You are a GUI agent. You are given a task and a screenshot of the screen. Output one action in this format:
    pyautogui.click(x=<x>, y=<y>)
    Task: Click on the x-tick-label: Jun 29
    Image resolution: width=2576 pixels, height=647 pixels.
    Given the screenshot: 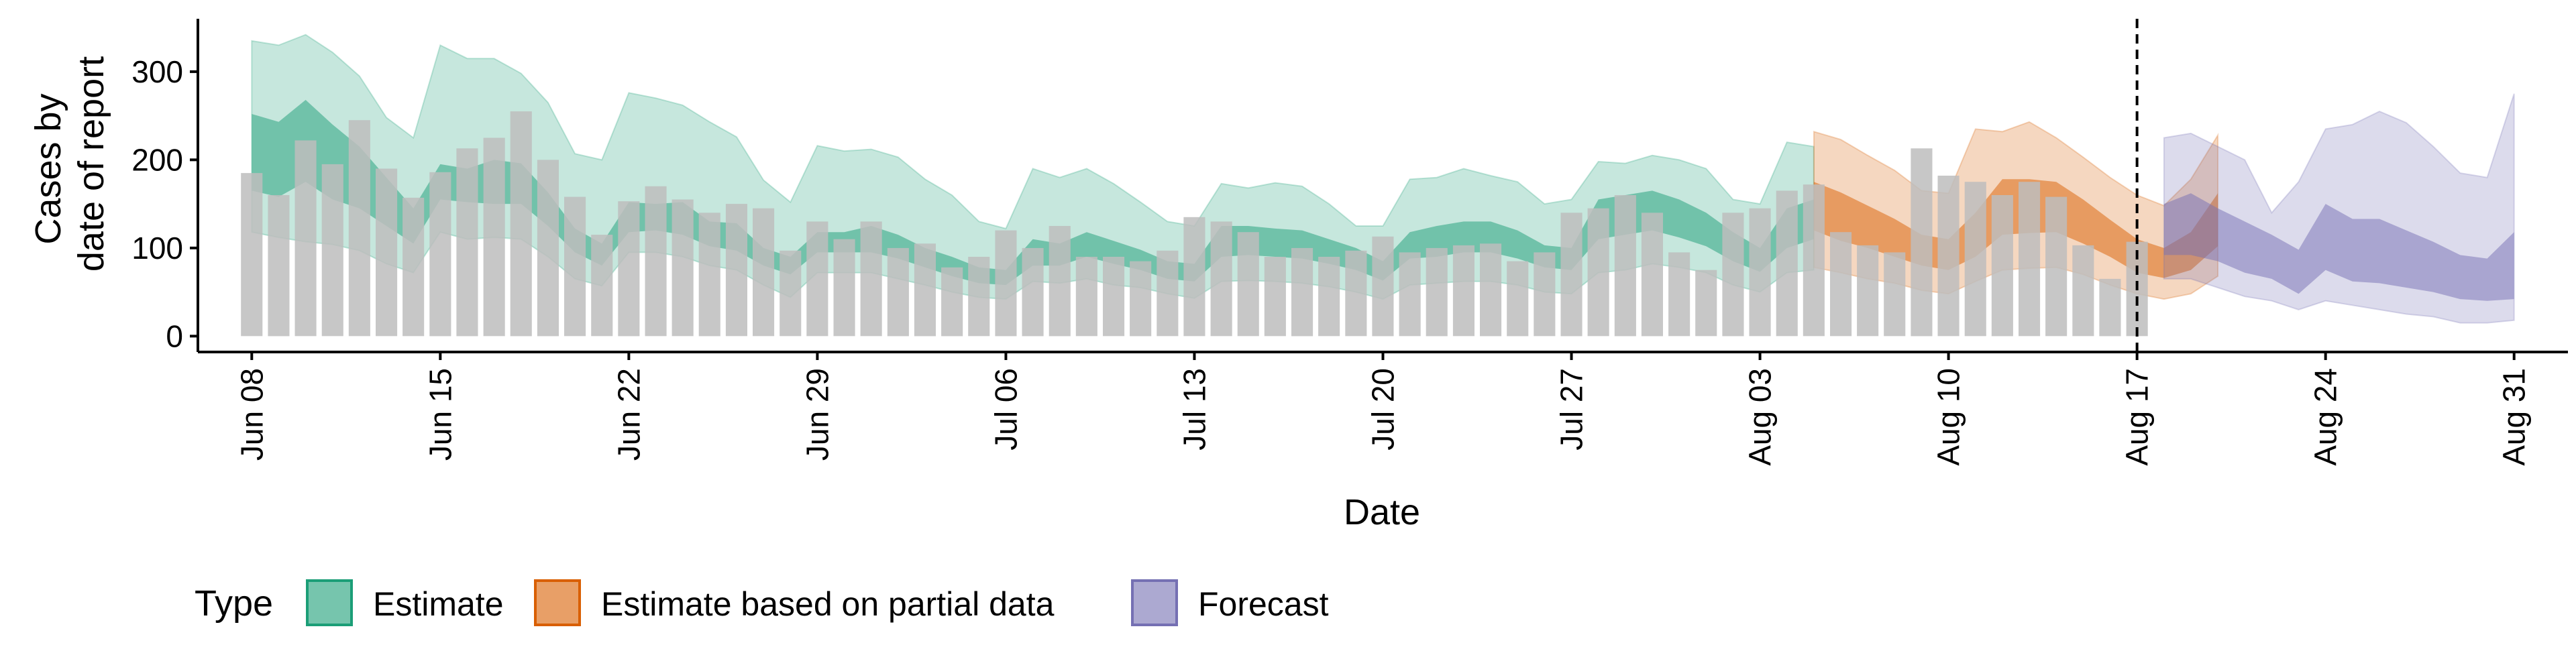 What is the action you would take?
    pyautogui.click(x=817, y=414)
    